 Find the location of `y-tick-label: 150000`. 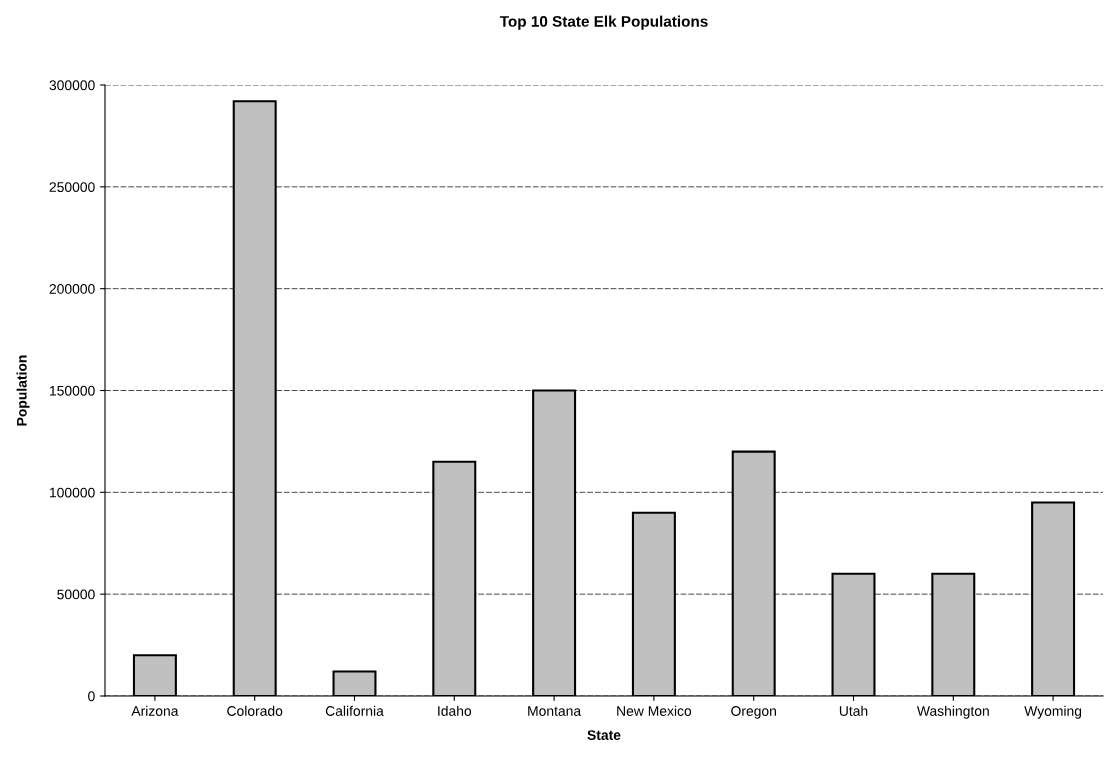

y-tick-label: 150000 is located at coordinates (72, 390).